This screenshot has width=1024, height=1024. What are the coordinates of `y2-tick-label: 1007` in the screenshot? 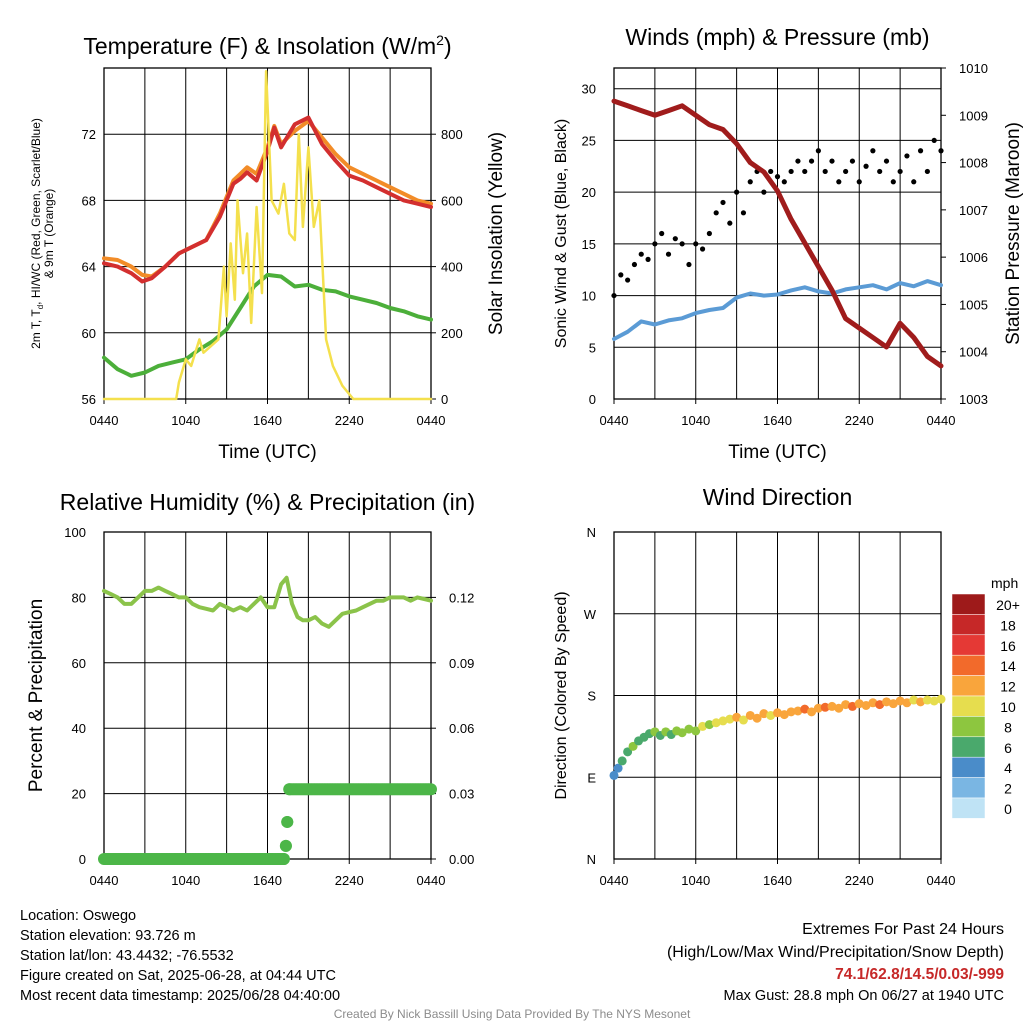 It's located at (973, 210).